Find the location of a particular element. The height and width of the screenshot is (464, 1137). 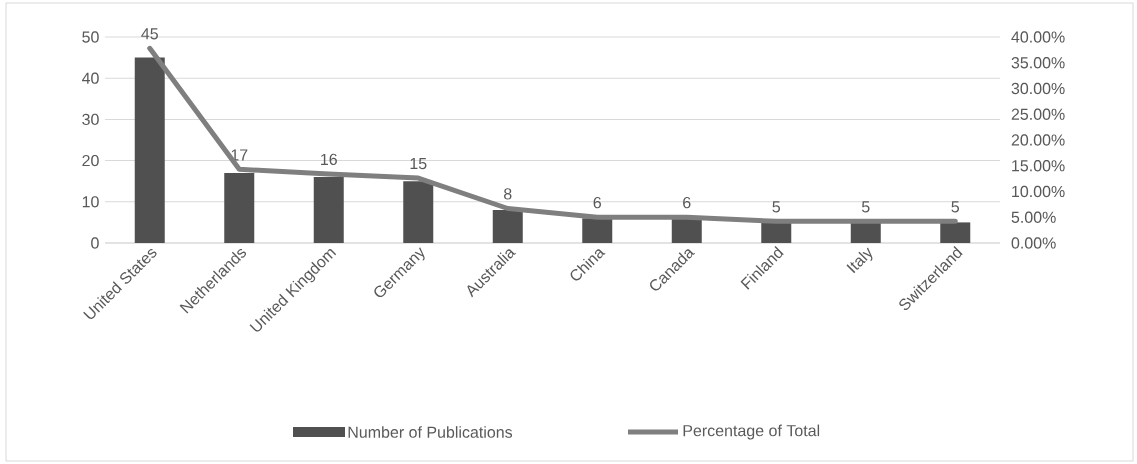

y2-tick-label: 5.00% is located at coordinates (1033, 217).